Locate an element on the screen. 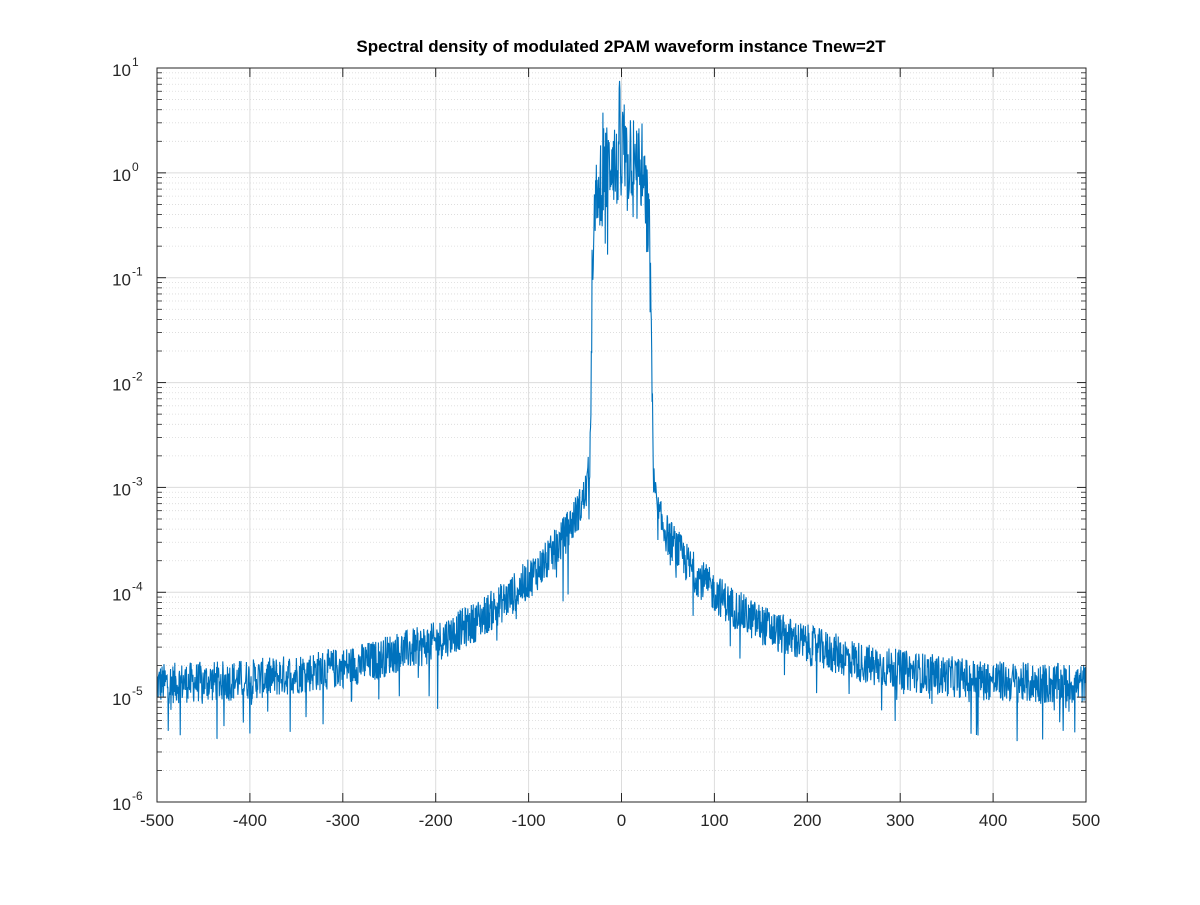 The height and width of the screenshot is (905, 1200). y-tick-exponent: -2 is located at coordinates (137, 377).